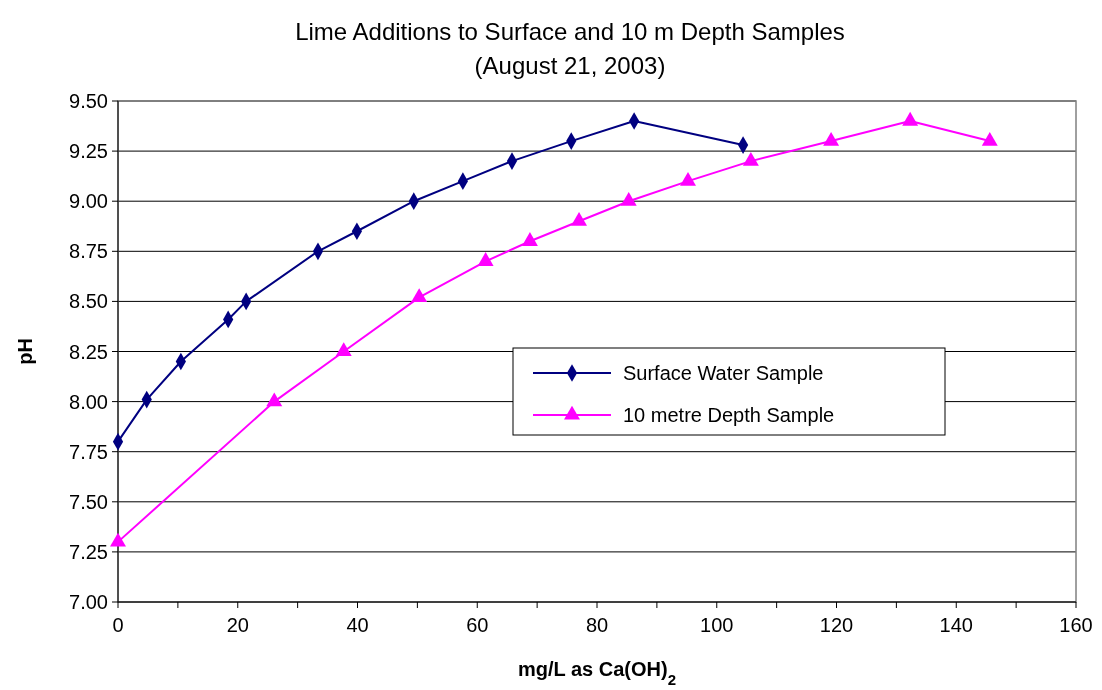 Image resolution: width=1102 pixels, height=690 pixels. What do you see at coordinates (570, 31) in the screenshot?
I see `chart-title: Lime Additions to Surface and 10 m Depth Samples` at bounding box center [570, 31].